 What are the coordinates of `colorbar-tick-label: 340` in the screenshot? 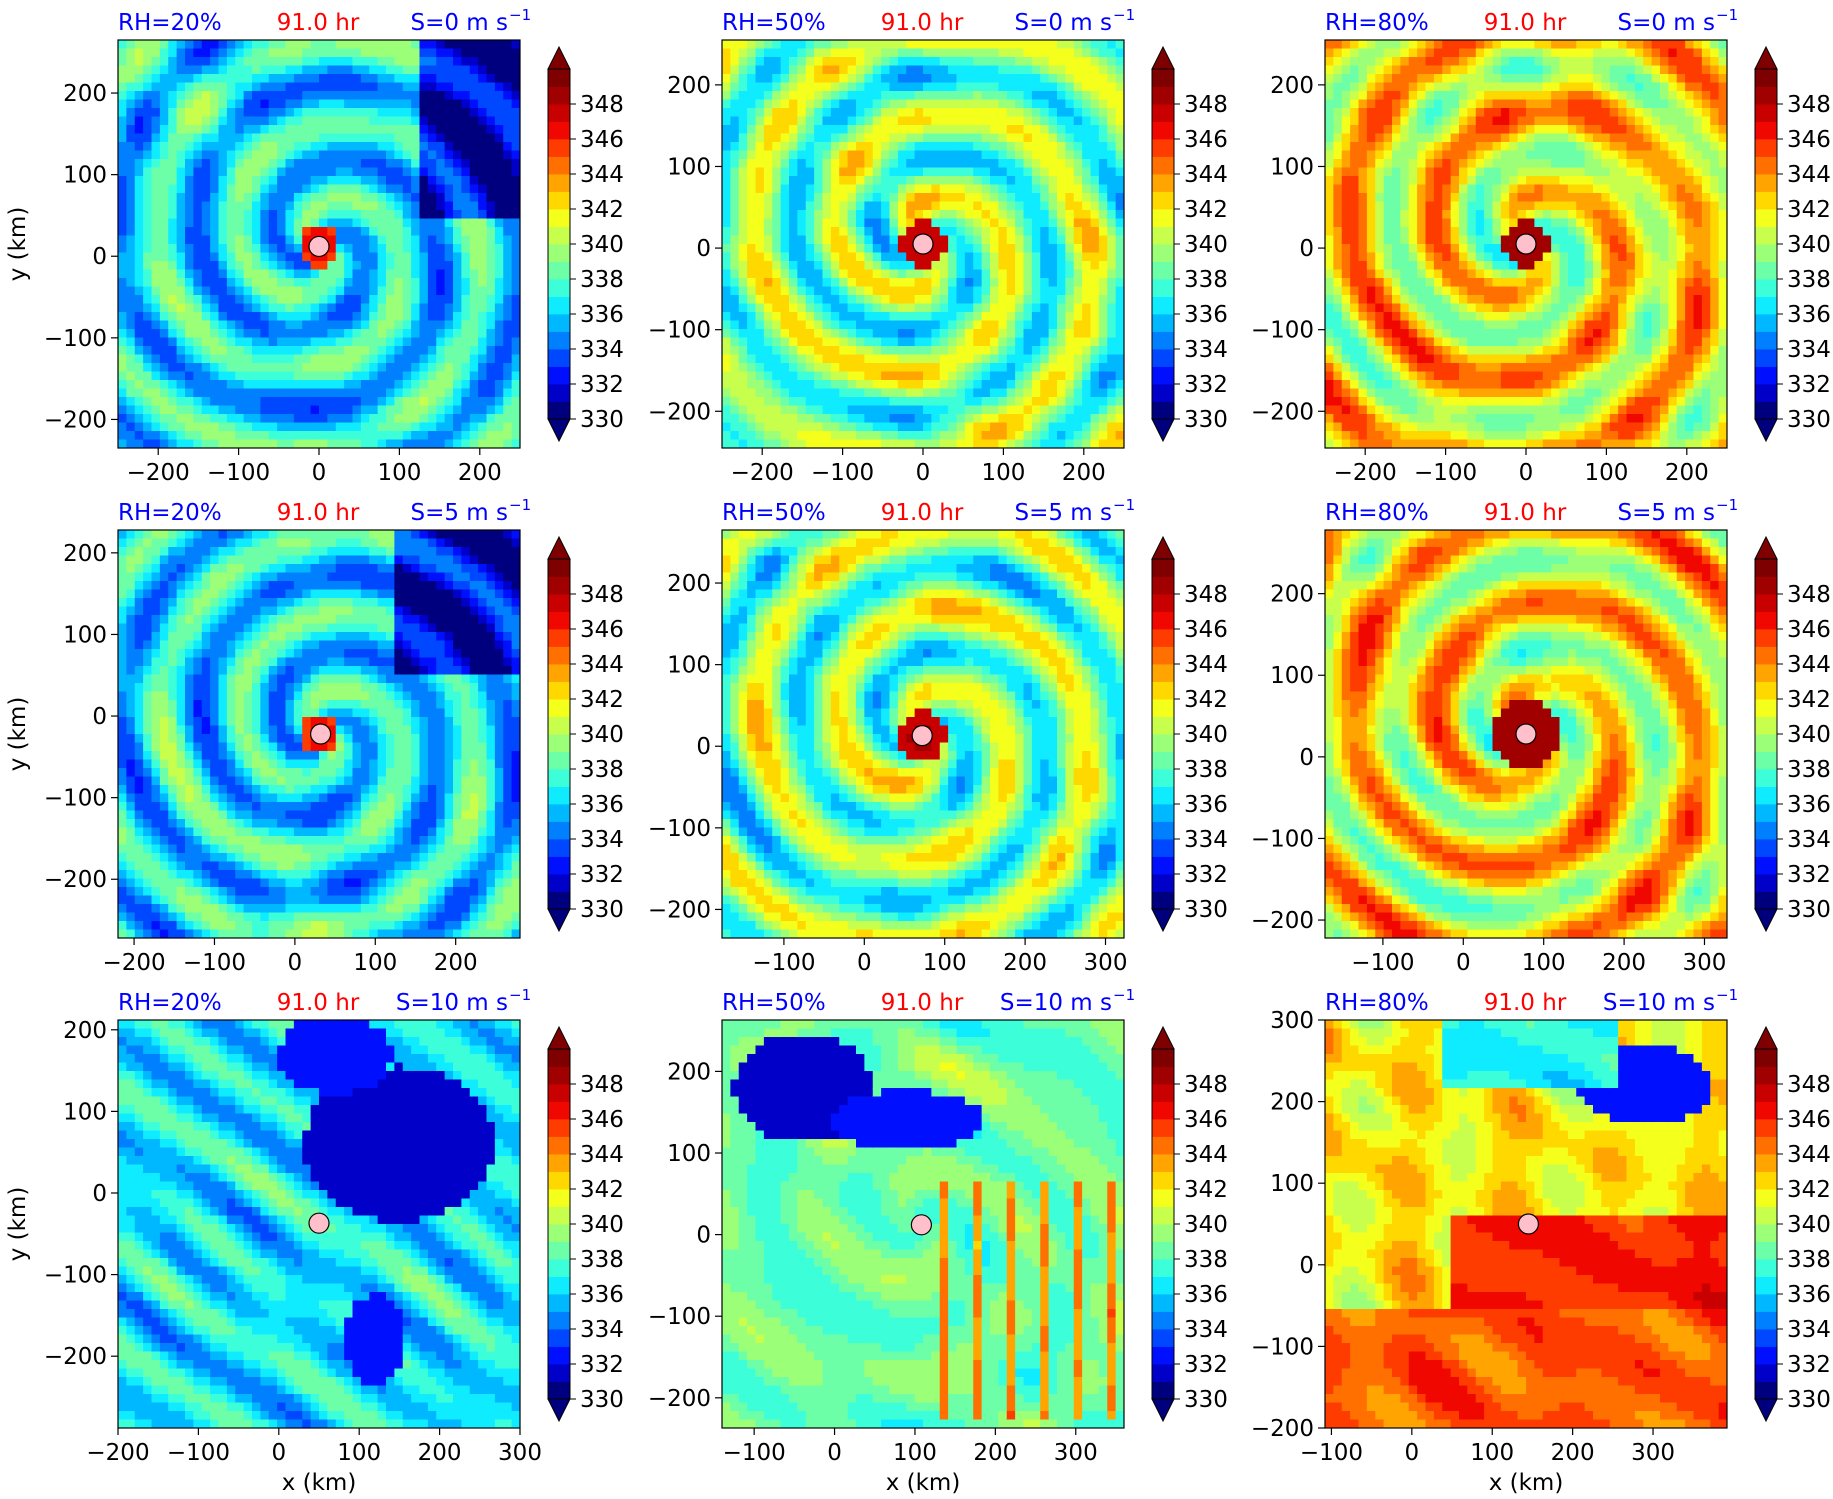 It's located at (1206, 245).